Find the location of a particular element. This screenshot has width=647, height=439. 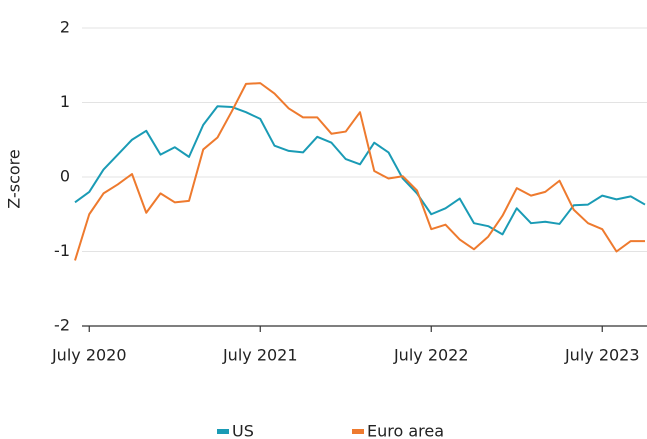

y-tick-label: 0 is located at coordinates (65, 176).